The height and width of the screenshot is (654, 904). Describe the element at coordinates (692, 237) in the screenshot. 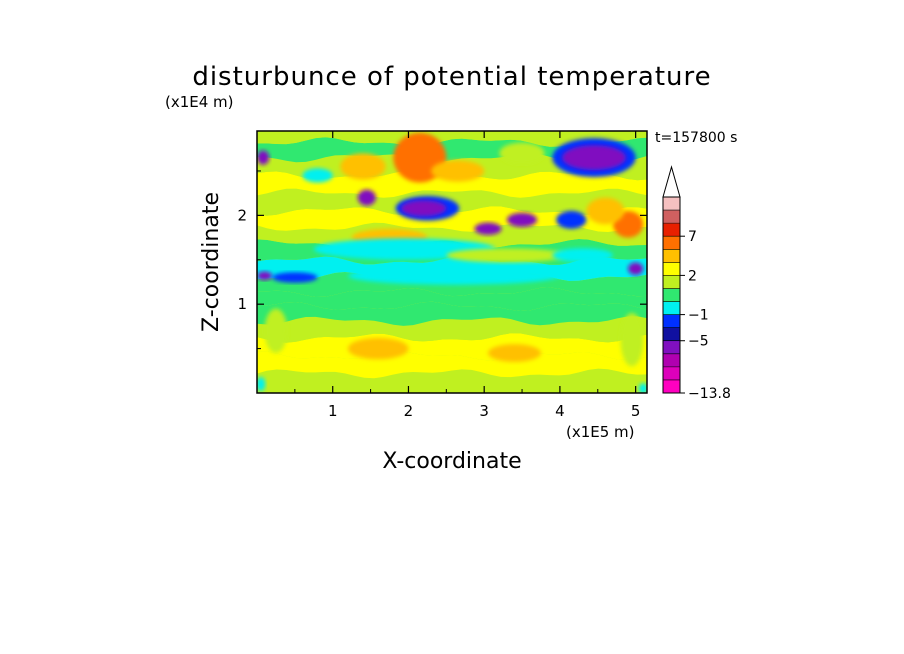

I see `colorbar-label: 7` at that location.